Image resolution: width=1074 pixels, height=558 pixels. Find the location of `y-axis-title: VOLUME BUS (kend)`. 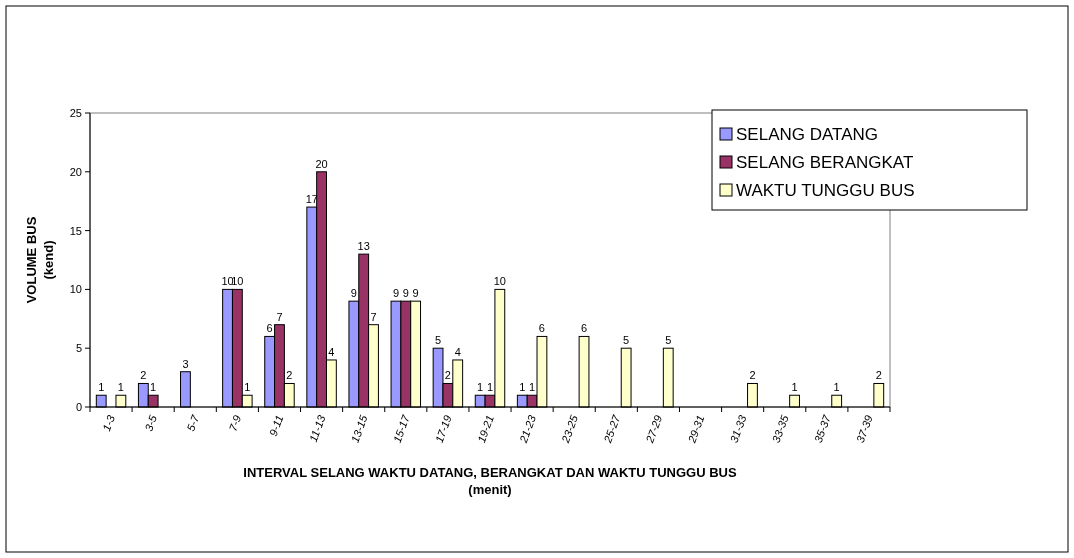

y-axis-title: VOLUME BUS (kend) is located at coordinates (40, 260).